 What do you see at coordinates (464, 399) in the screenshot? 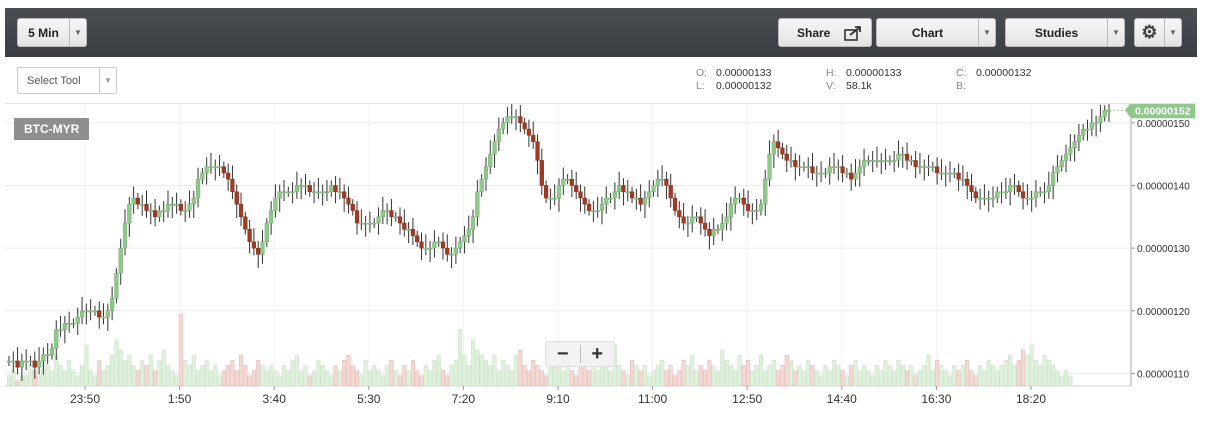
I see `x-tick-label: 7:20` at bounding box center [464, 399].